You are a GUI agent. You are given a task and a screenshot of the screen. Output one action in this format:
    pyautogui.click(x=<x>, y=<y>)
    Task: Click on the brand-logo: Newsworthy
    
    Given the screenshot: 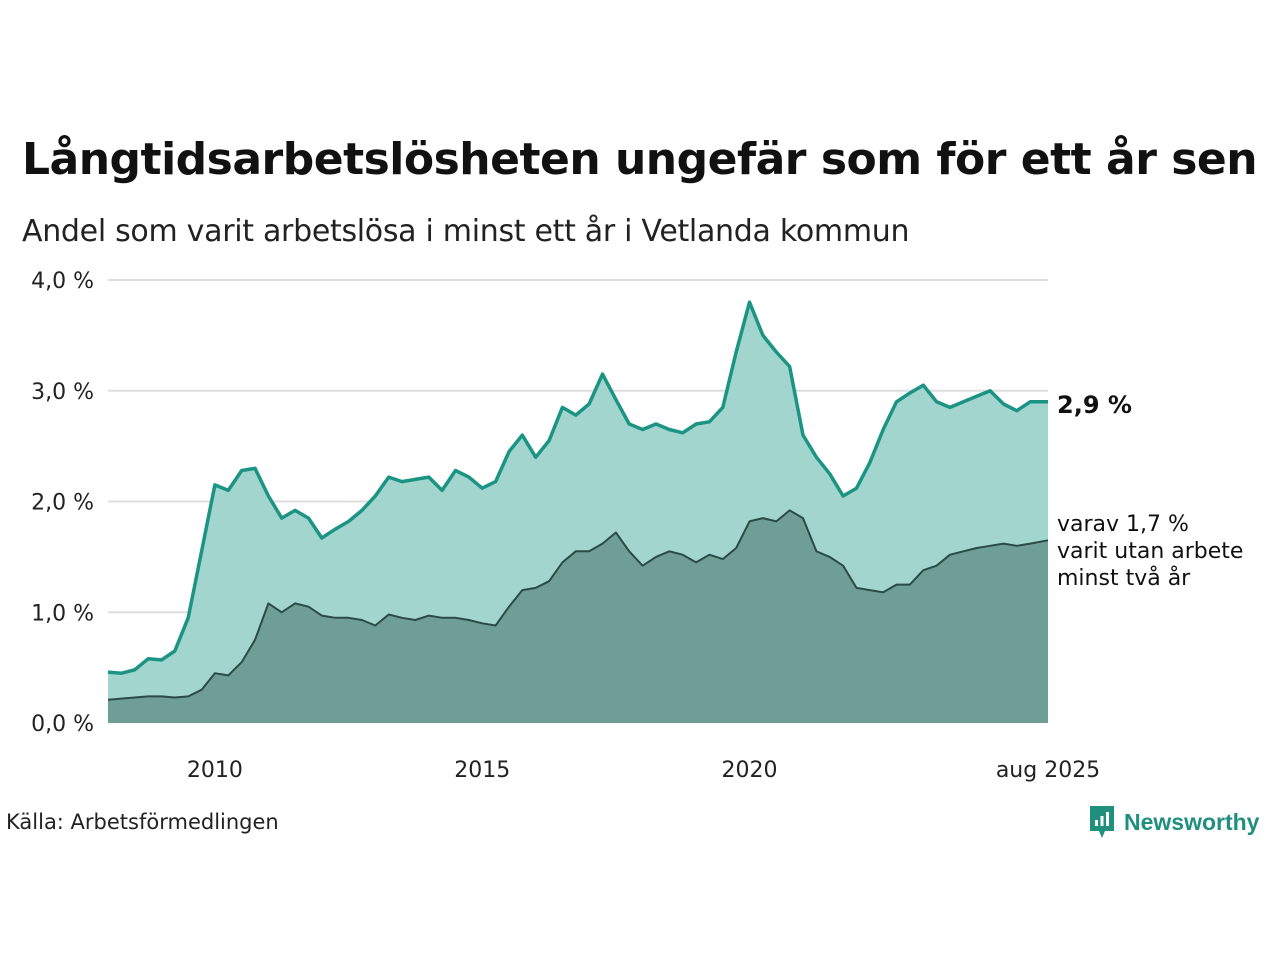 What is the action you would take?
    pyautogui.click(x=1173, y=822)
    